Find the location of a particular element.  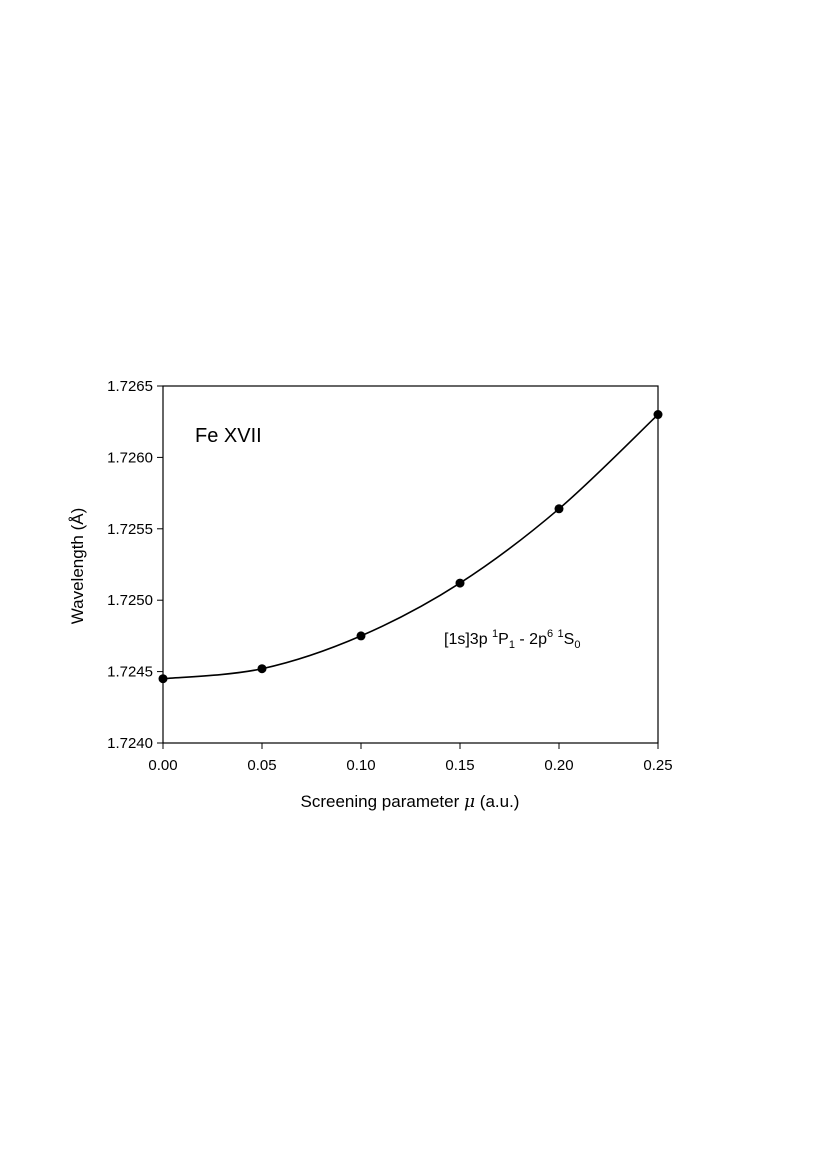

y-tick-label: 1.7260 is located at coordinates (130, 457).